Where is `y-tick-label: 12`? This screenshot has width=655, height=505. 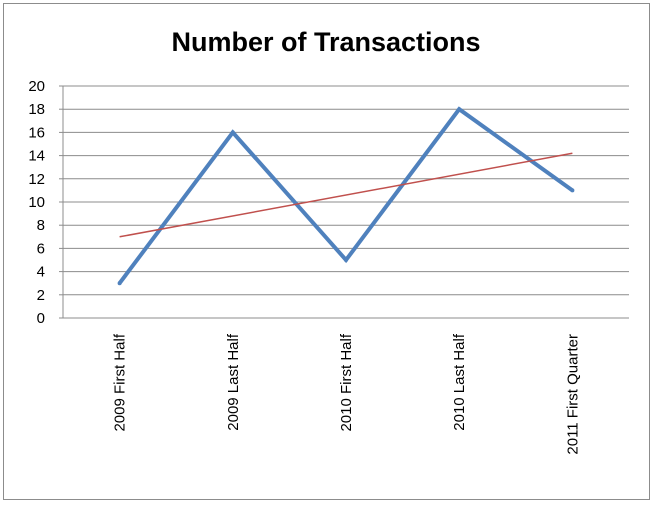 y-tick-label: 12 is located at coordinates (36, 179).